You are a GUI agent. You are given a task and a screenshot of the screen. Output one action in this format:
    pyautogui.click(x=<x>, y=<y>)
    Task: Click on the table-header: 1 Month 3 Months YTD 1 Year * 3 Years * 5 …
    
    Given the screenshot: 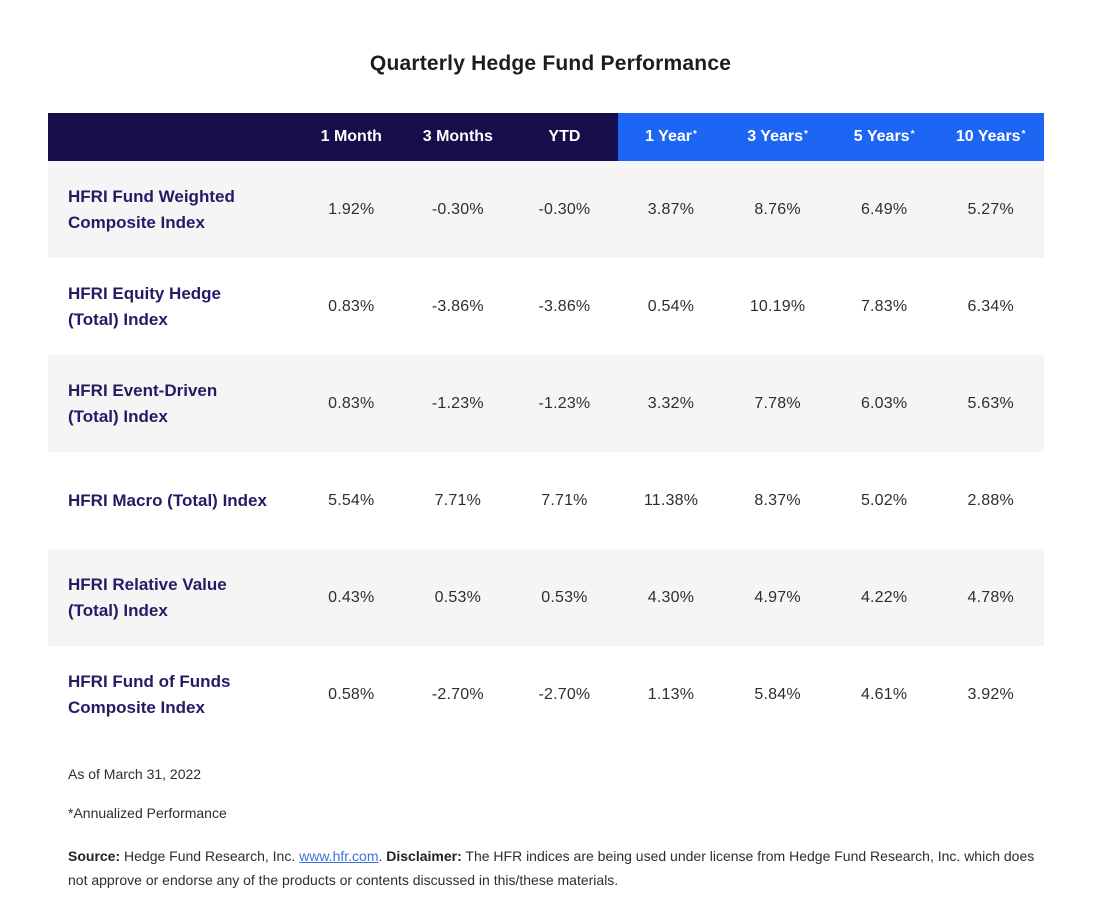 What is the action you would take?
    pyautogui.click(x=546, y=137)
    